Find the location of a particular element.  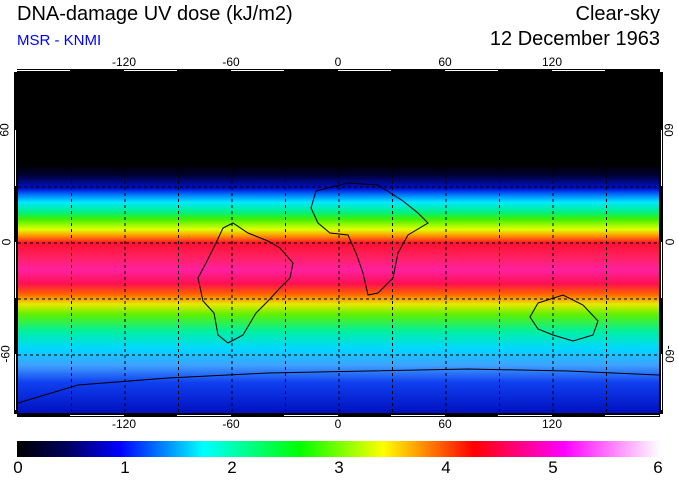

lat-label-left: -60 is located at coordinates (6, 354).